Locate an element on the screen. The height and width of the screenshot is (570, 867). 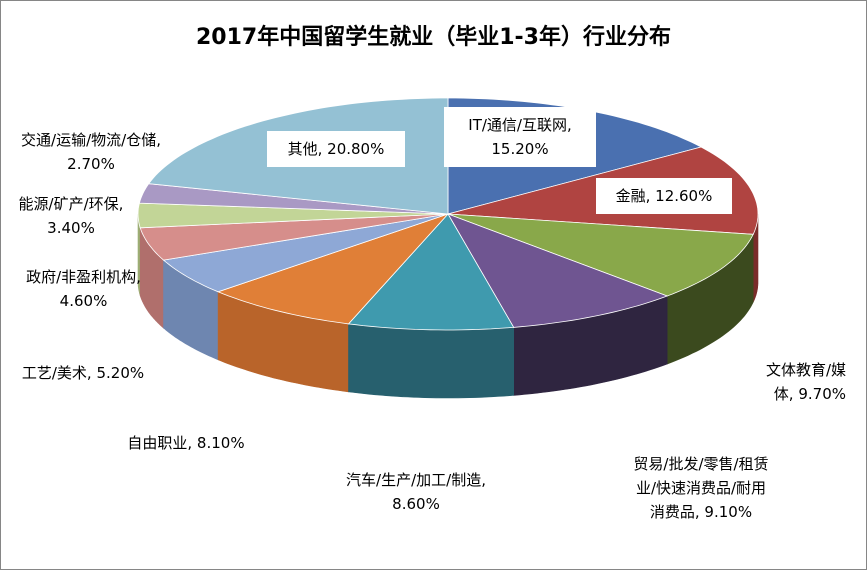
data-label-10: 其他, 20.80% is located at coordinates (336, 149).